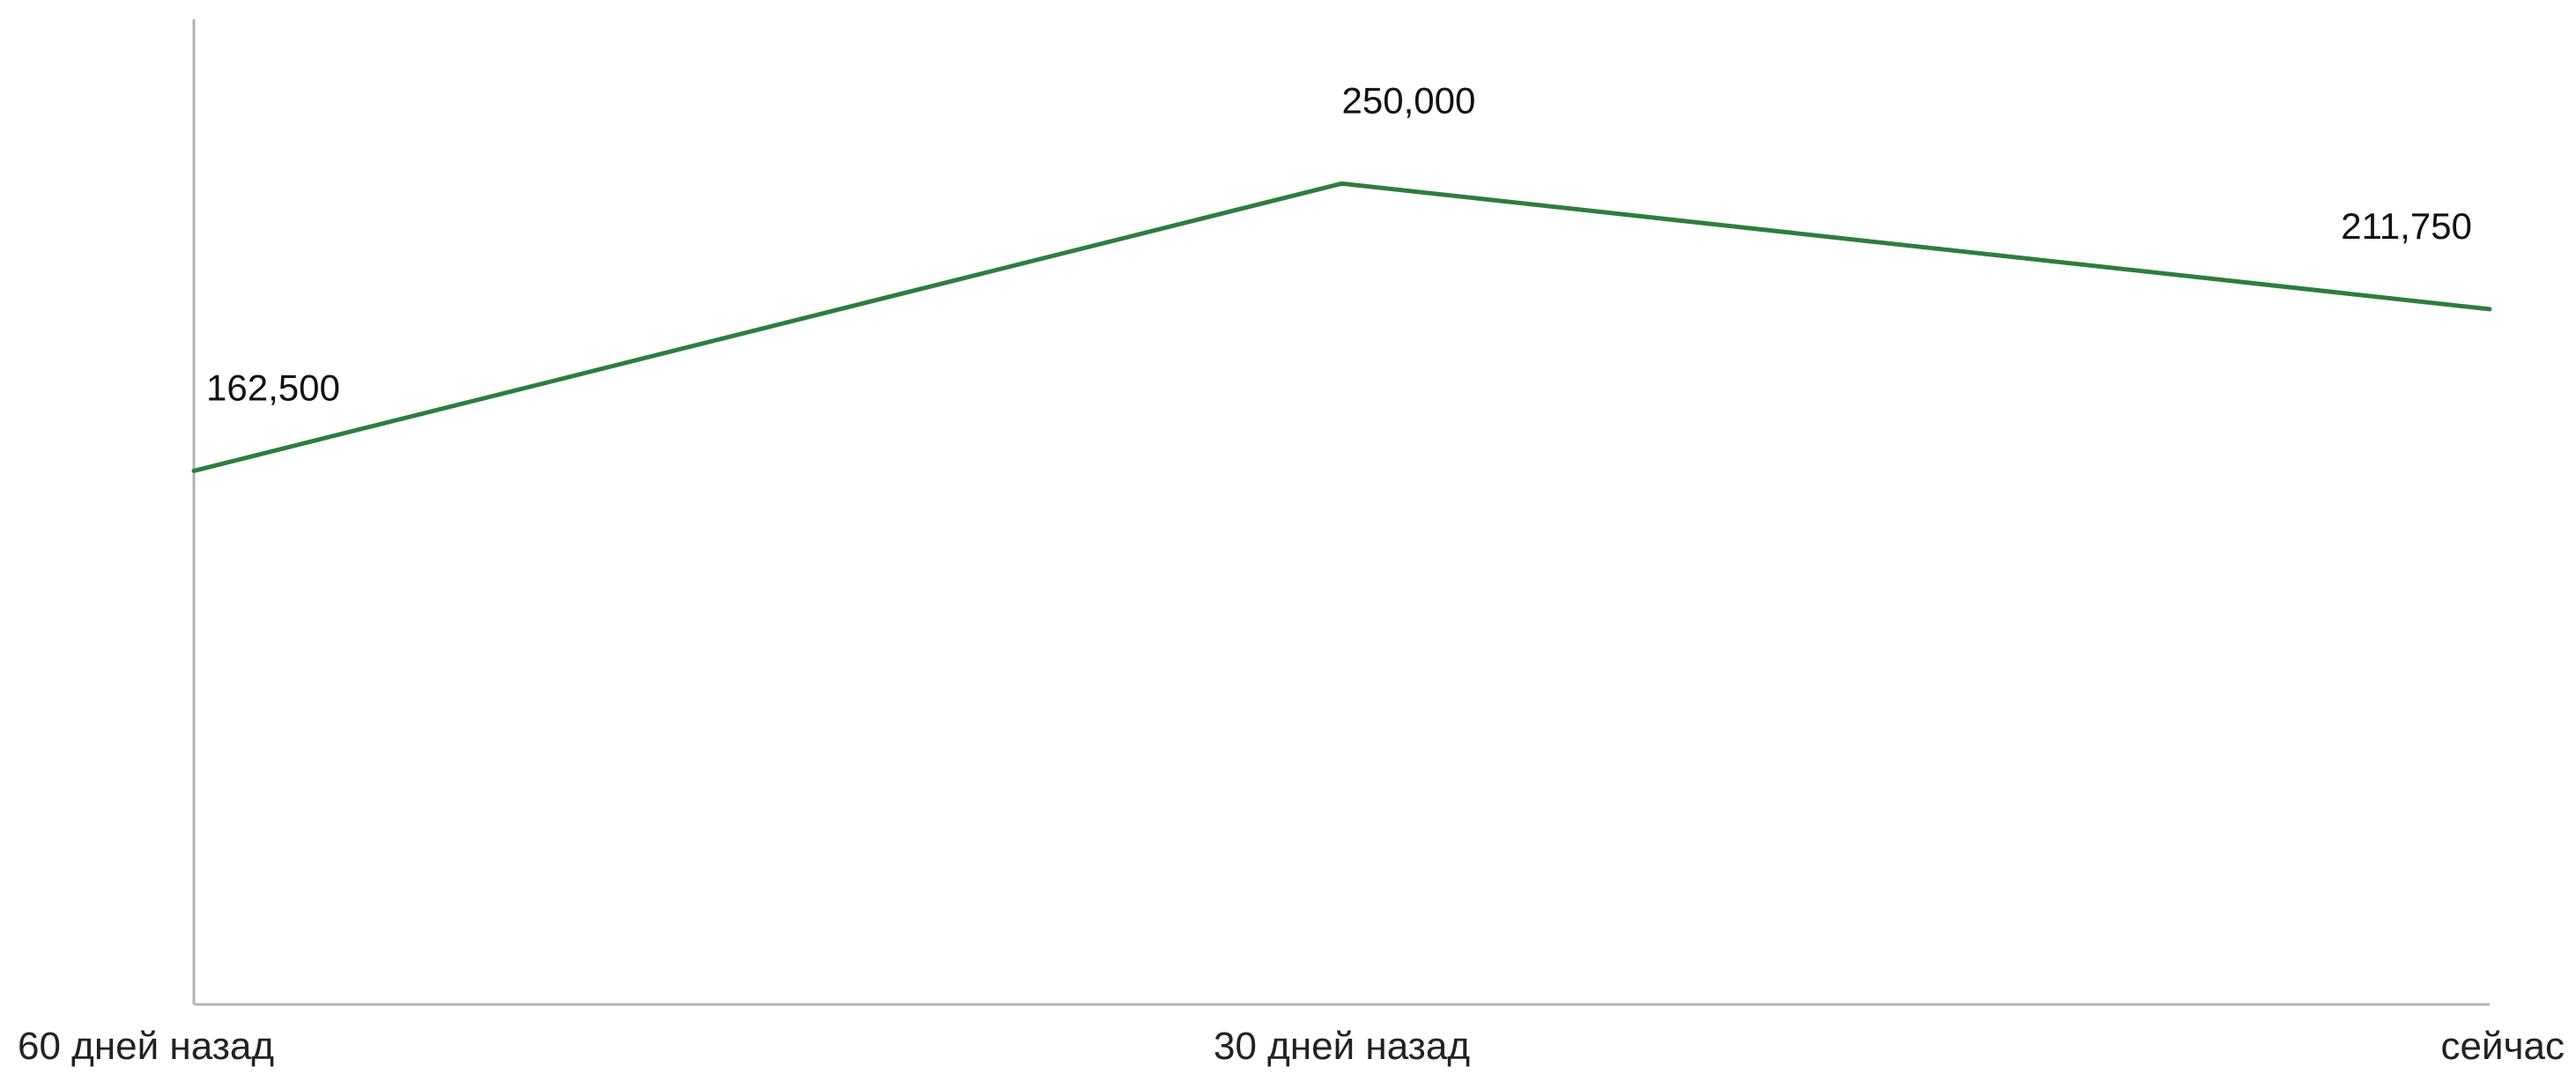  Describe the element at coordinates (1342, 1046) in the screenshot. I see `x-tick-label: 30 дней назад` at that location.